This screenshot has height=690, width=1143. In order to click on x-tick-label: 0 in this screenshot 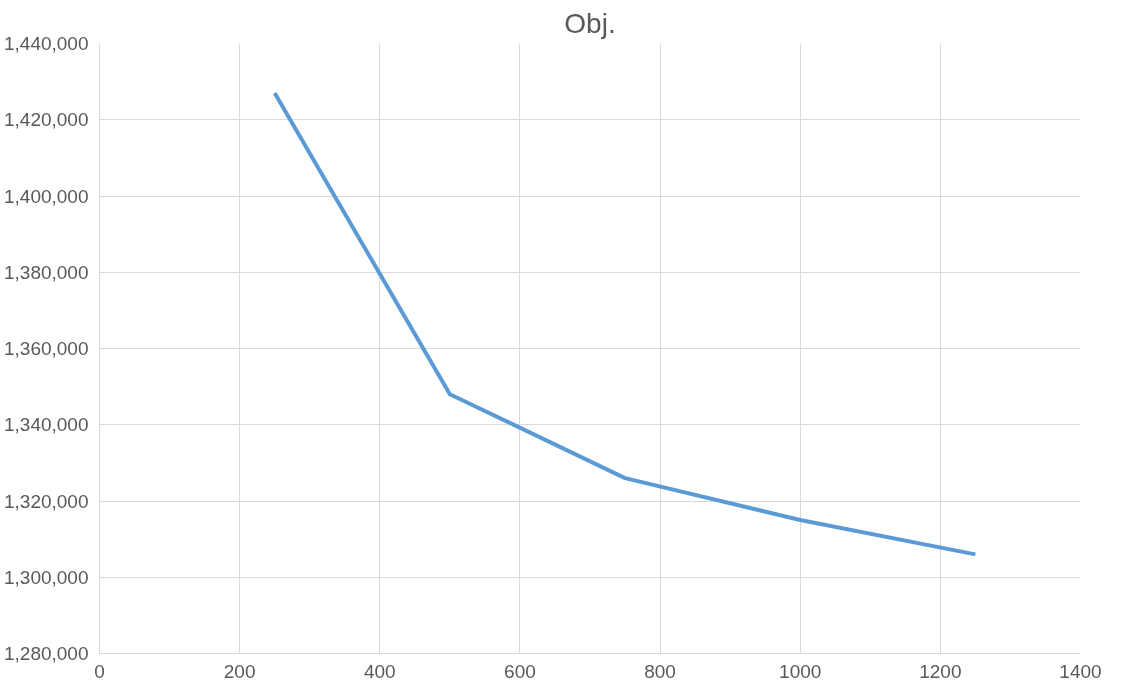, I will do `click(99, 671)`.